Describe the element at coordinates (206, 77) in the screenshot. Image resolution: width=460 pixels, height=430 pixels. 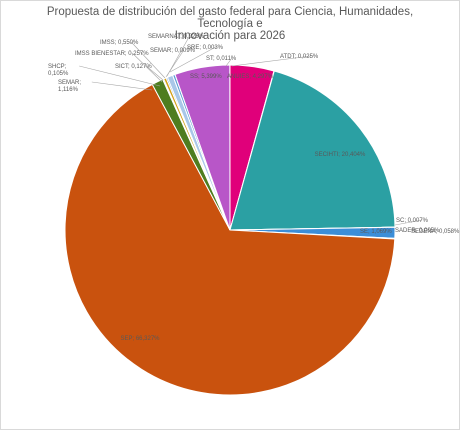
I see `data-label-ss: SS; 5,399%` at that location.